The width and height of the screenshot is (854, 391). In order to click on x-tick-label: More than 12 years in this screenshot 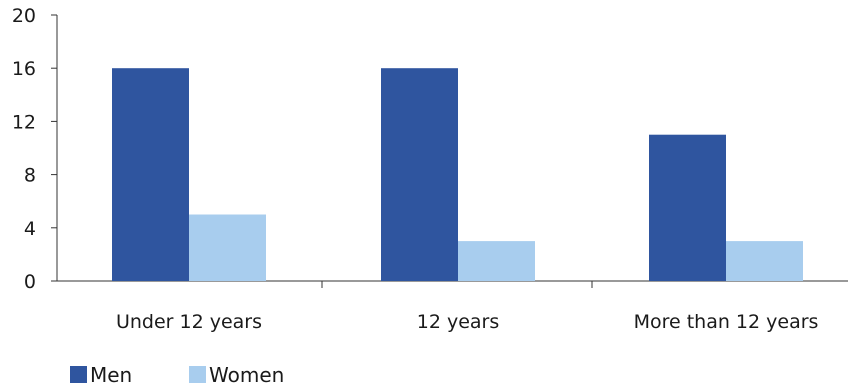, I will do `click(726, 322)`.